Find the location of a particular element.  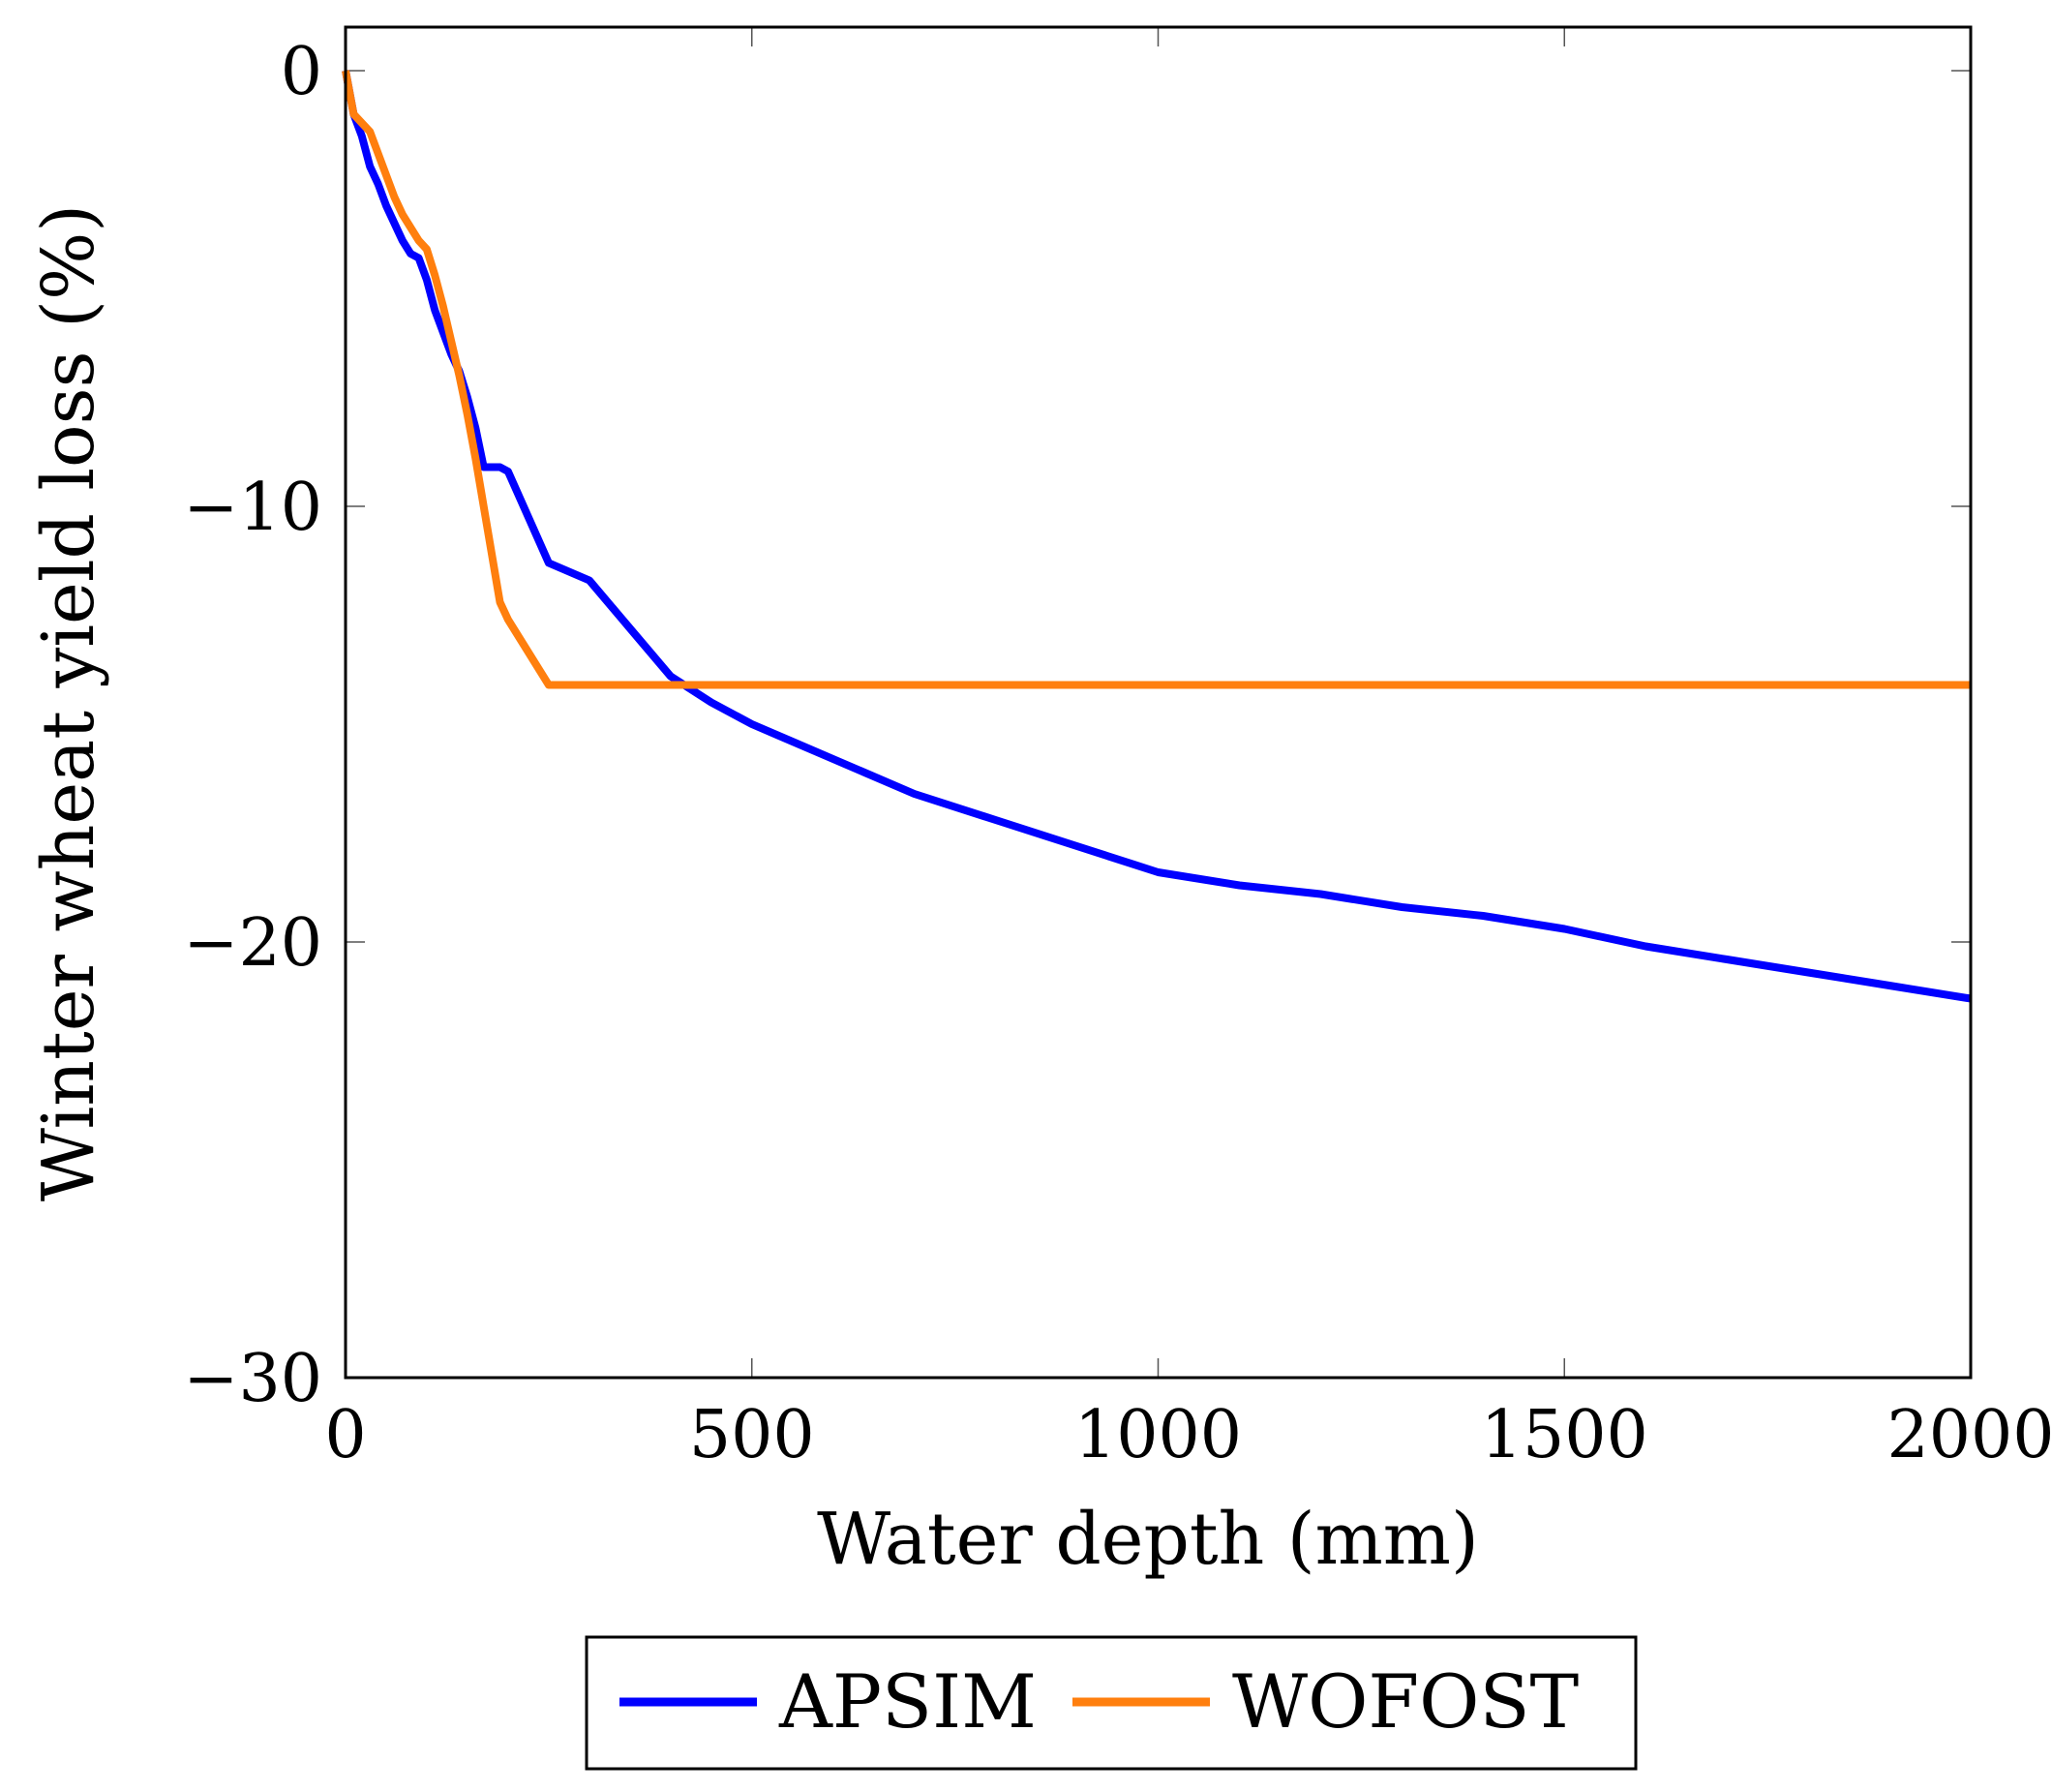

y-tick-label: −10 is located at coordinates (252, 508).